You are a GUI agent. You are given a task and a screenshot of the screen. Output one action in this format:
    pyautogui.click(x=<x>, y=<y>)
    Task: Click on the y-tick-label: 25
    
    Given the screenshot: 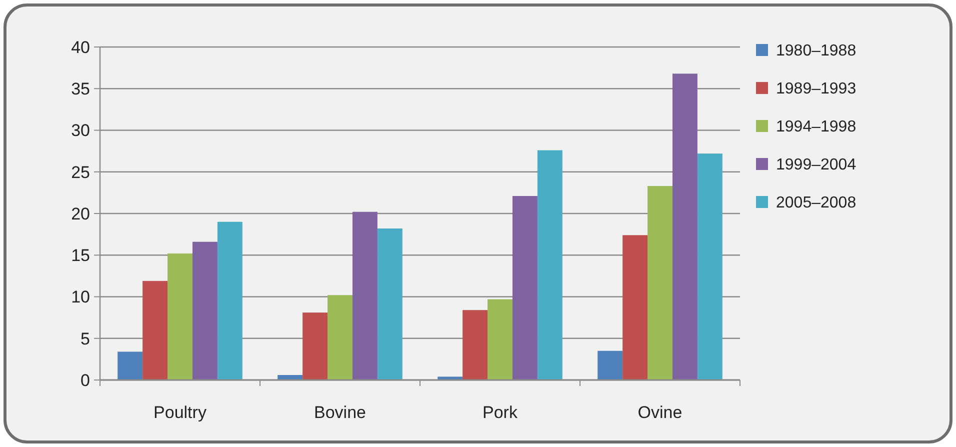 What is the action you would take?
    pyautogui.click(x=80, y=172)
    